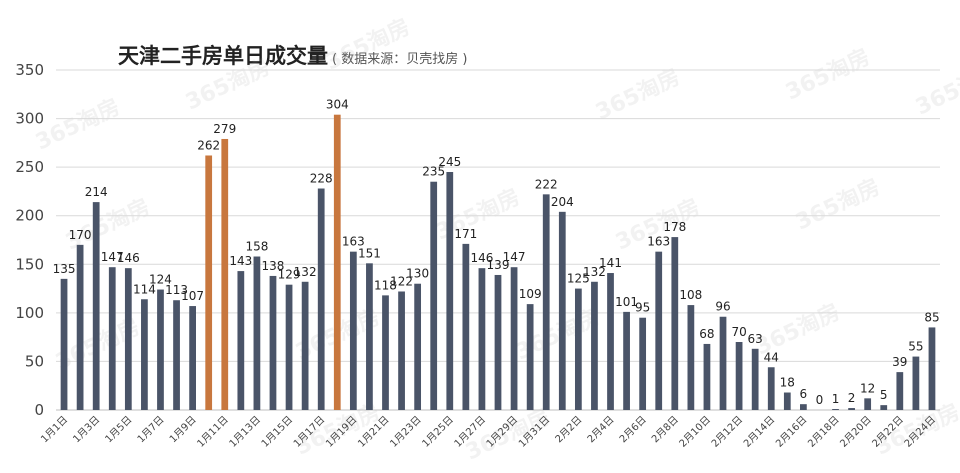 The image size is (960, 473). What do you see at coordinates (665, 430) in the screenshot?
I see `x-tick-label: 2月8日` at bounding box center [665, 430].